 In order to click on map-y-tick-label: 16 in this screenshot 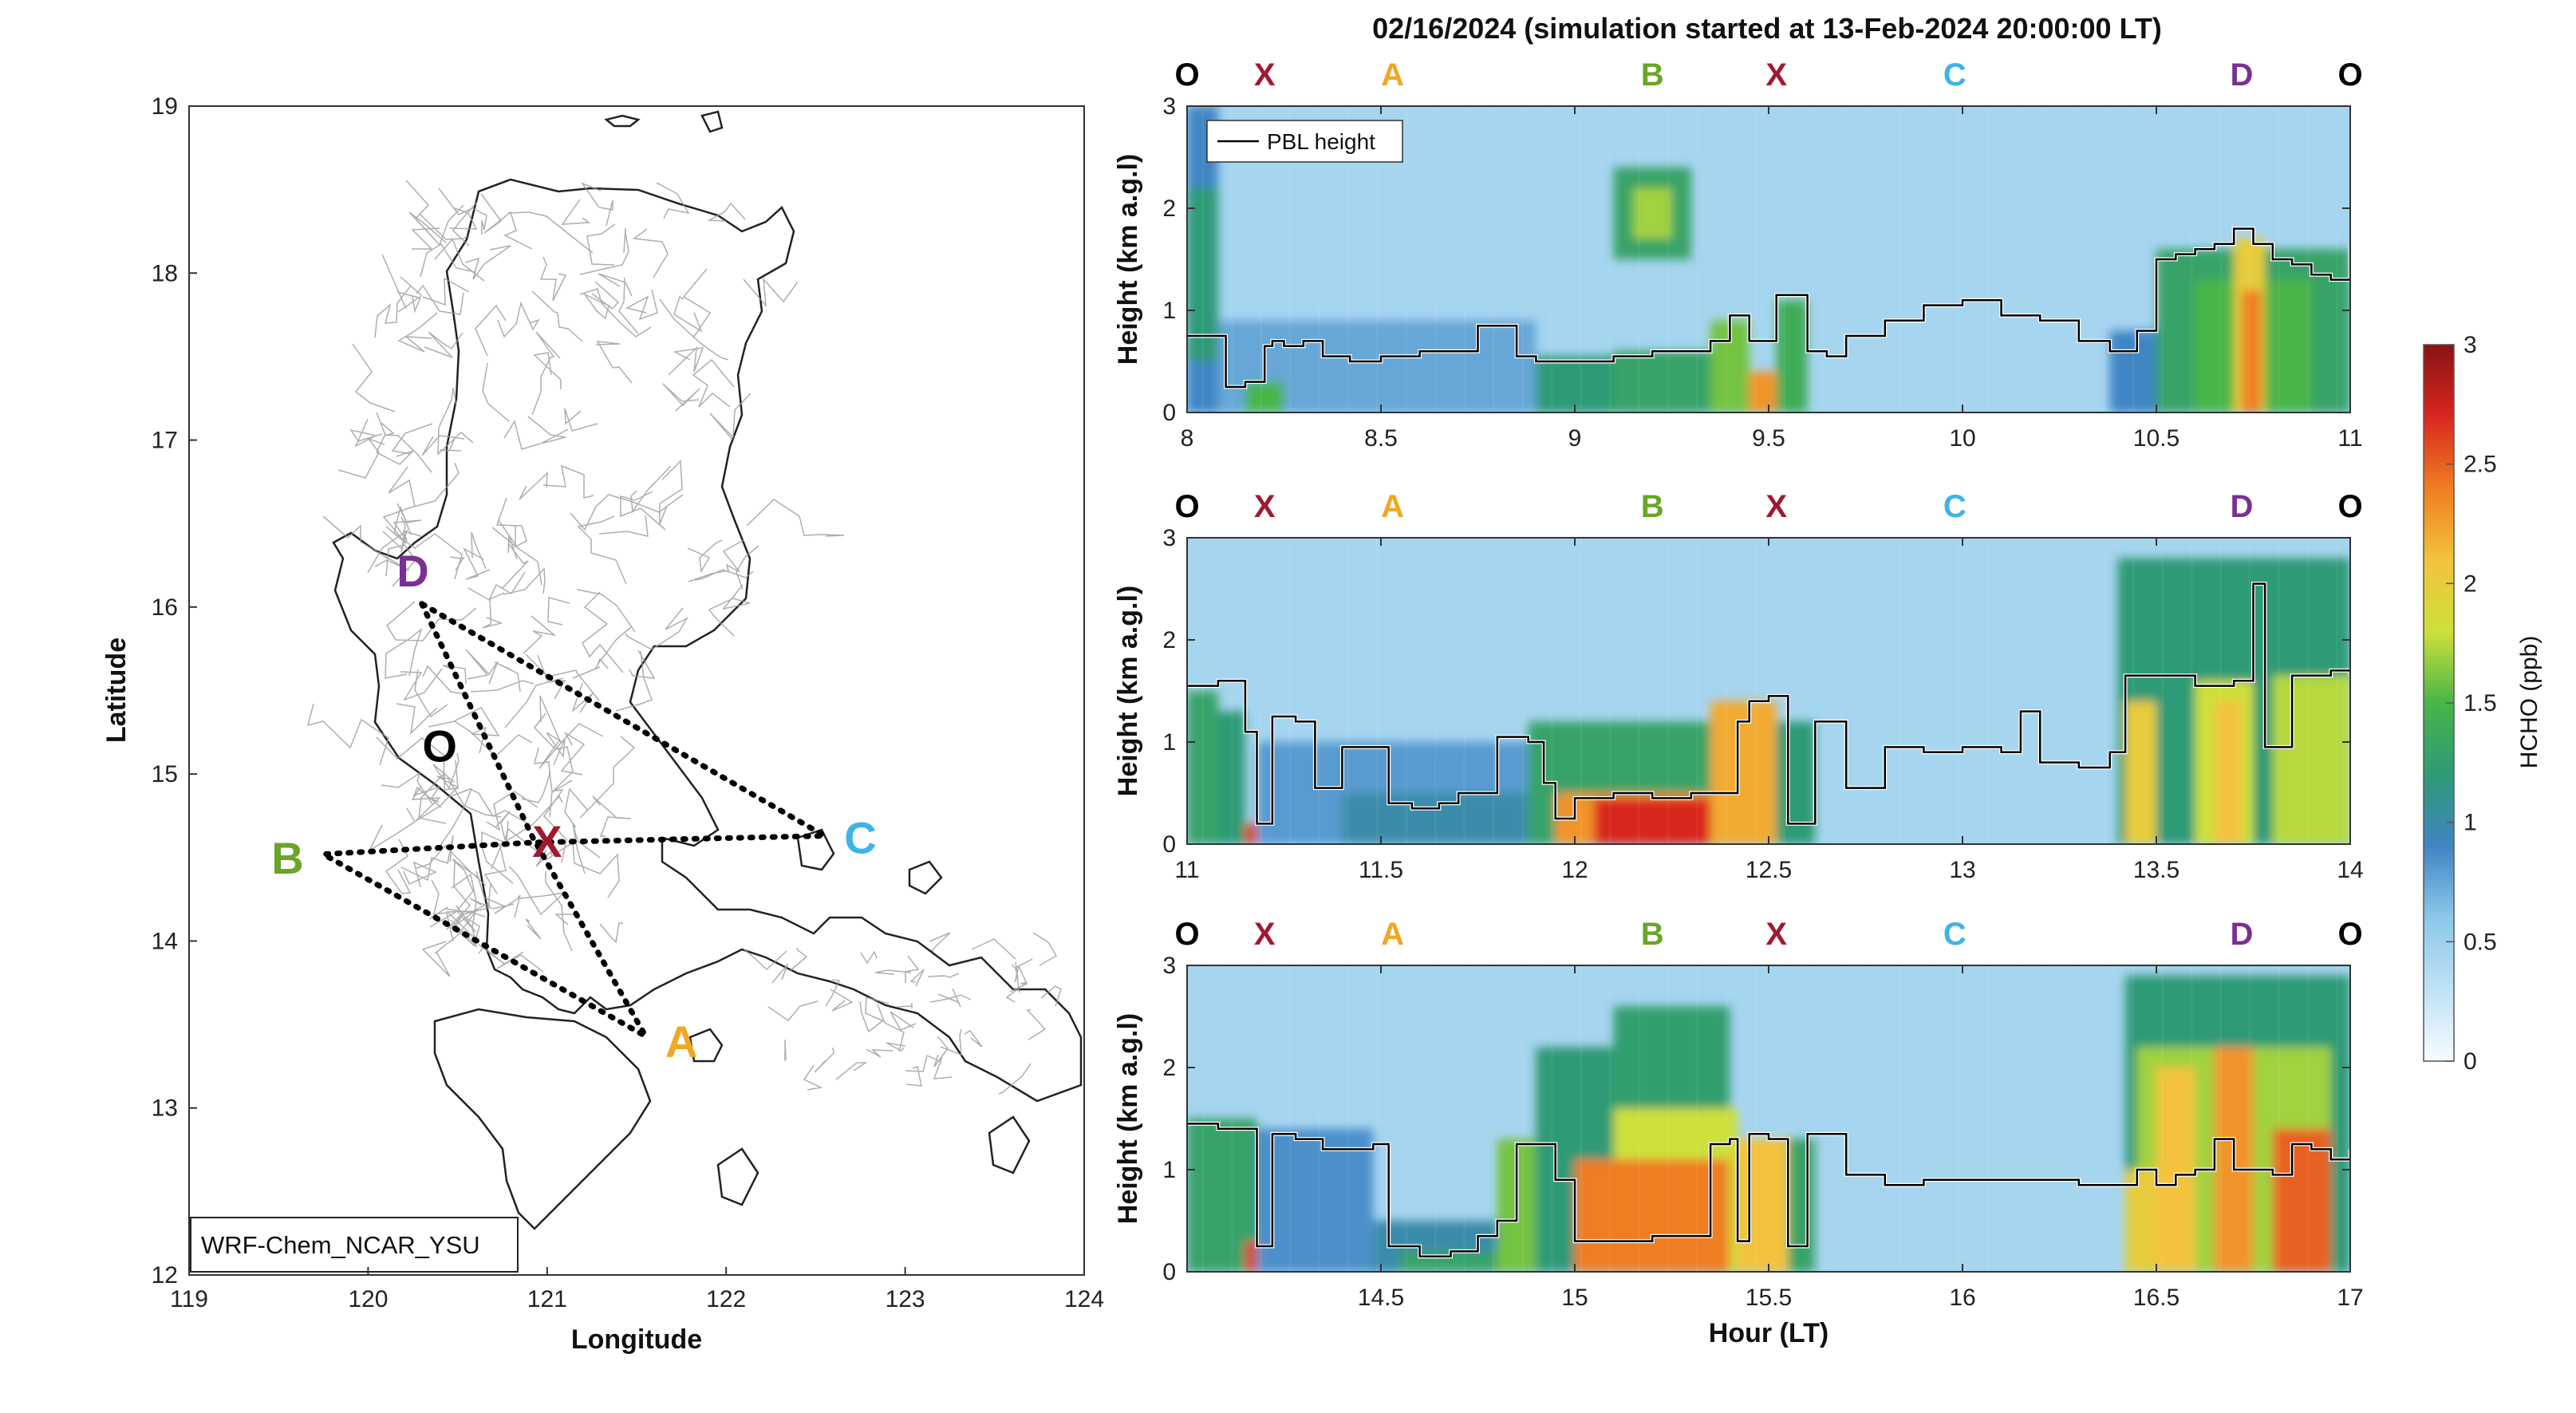, I will do `click(165, 607)`.